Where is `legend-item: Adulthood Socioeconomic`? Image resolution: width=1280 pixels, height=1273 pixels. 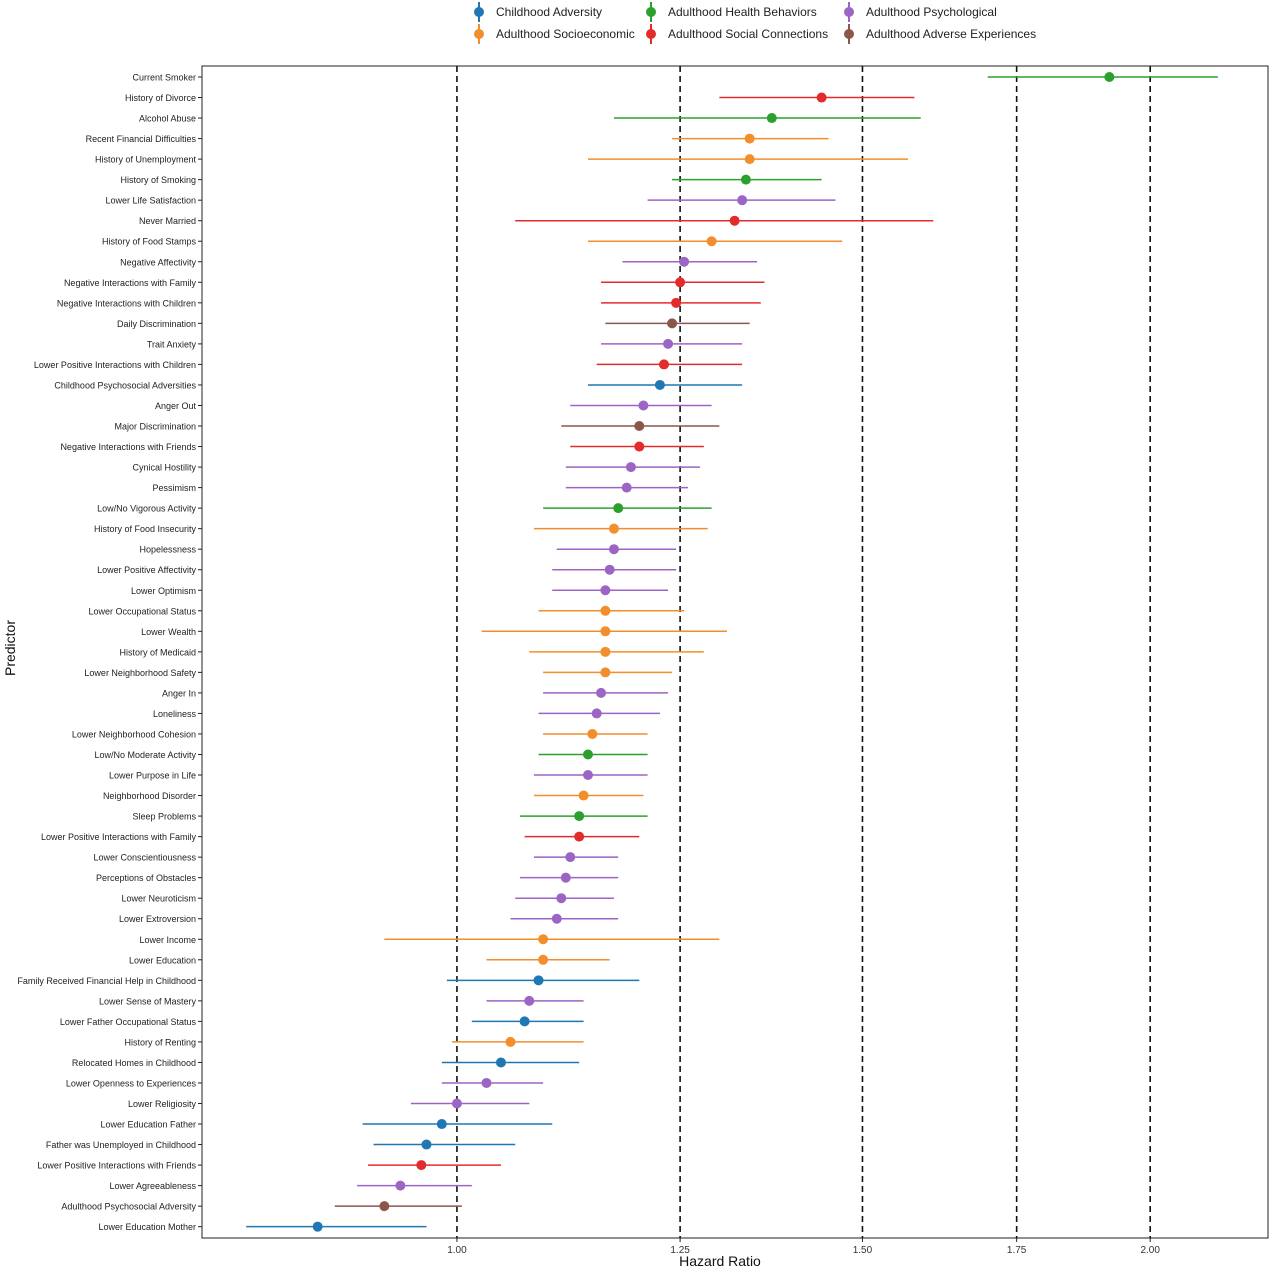
legend-item: Adulthood Socioeconomic is located at coordinates (552, 34).